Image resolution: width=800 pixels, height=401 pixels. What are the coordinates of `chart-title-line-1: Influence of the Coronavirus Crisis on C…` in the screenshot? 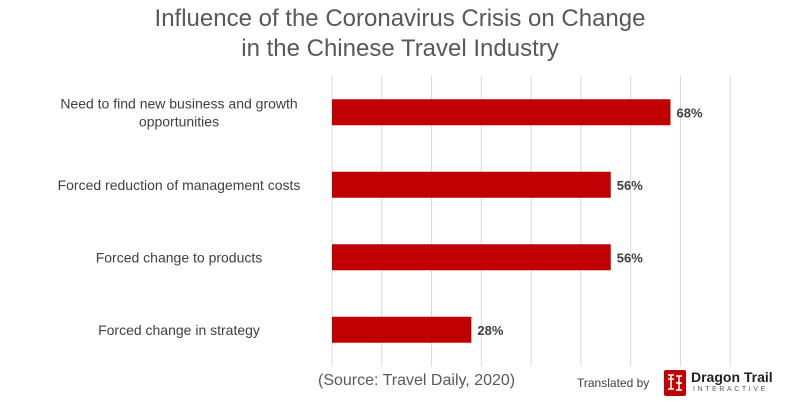 It's located at (400, 18).